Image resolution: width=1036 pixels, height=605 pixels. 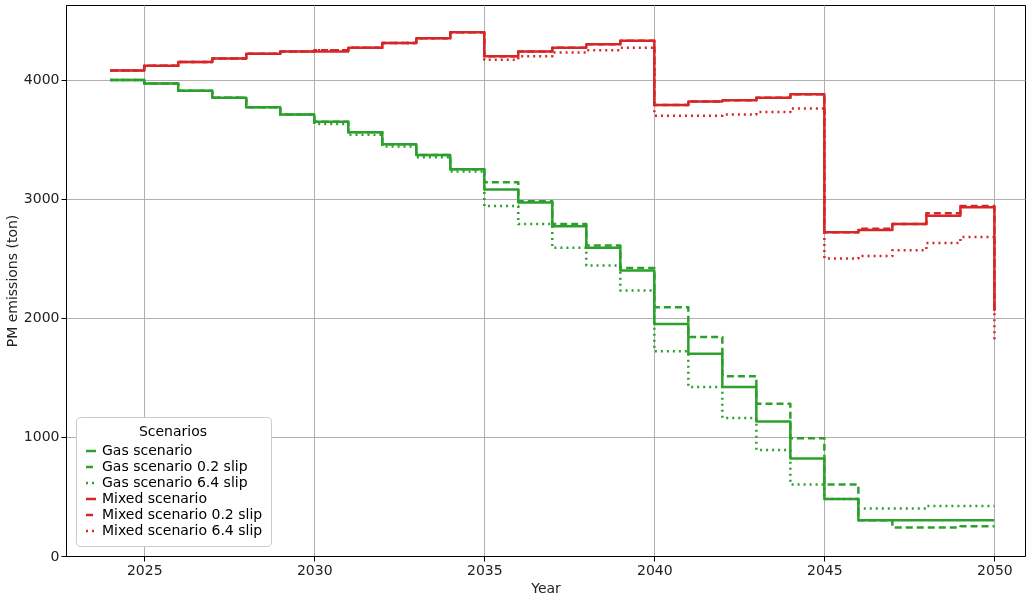 I want to click on legend-label: Mixed scenario 6.4 slip, so click(x=182, y=530).